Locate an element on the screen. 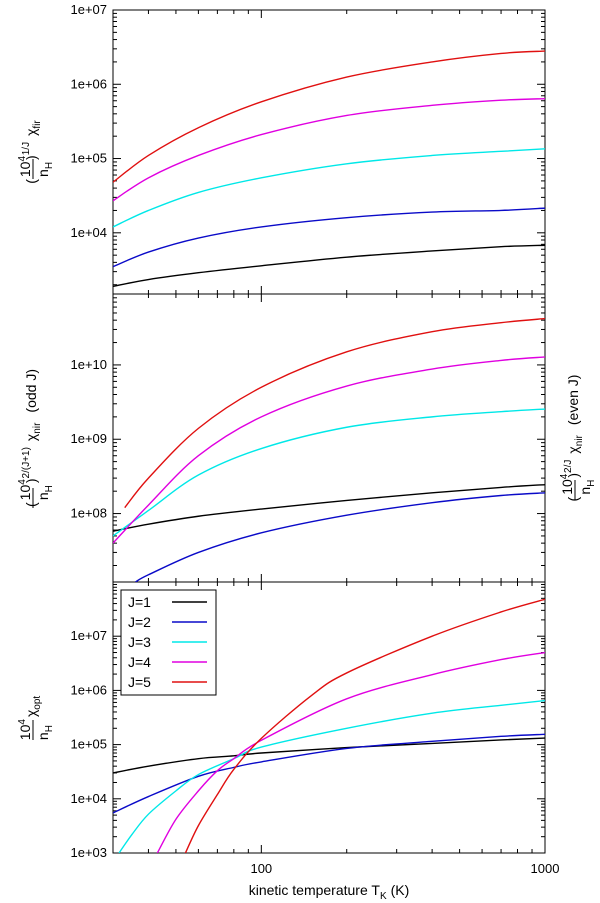 Image resolution: width=600 pixels, height=903 pixels. middle-series-J1 is located at coordinates (329, 507).